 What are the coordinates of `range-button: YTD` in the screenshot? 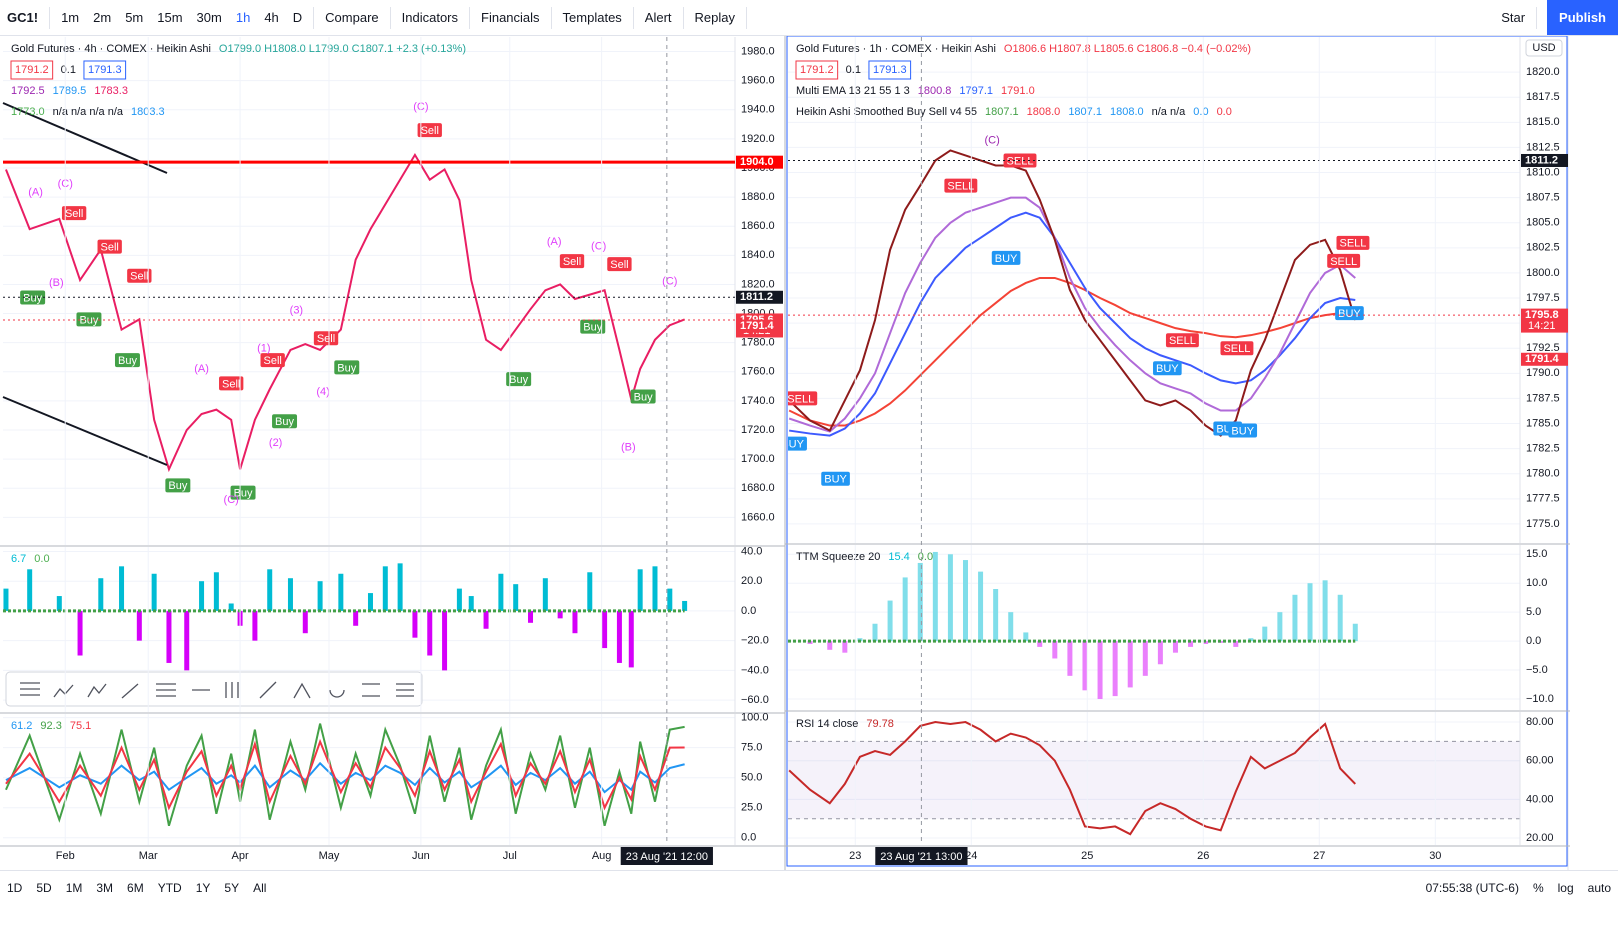 It's located at (169, 888).